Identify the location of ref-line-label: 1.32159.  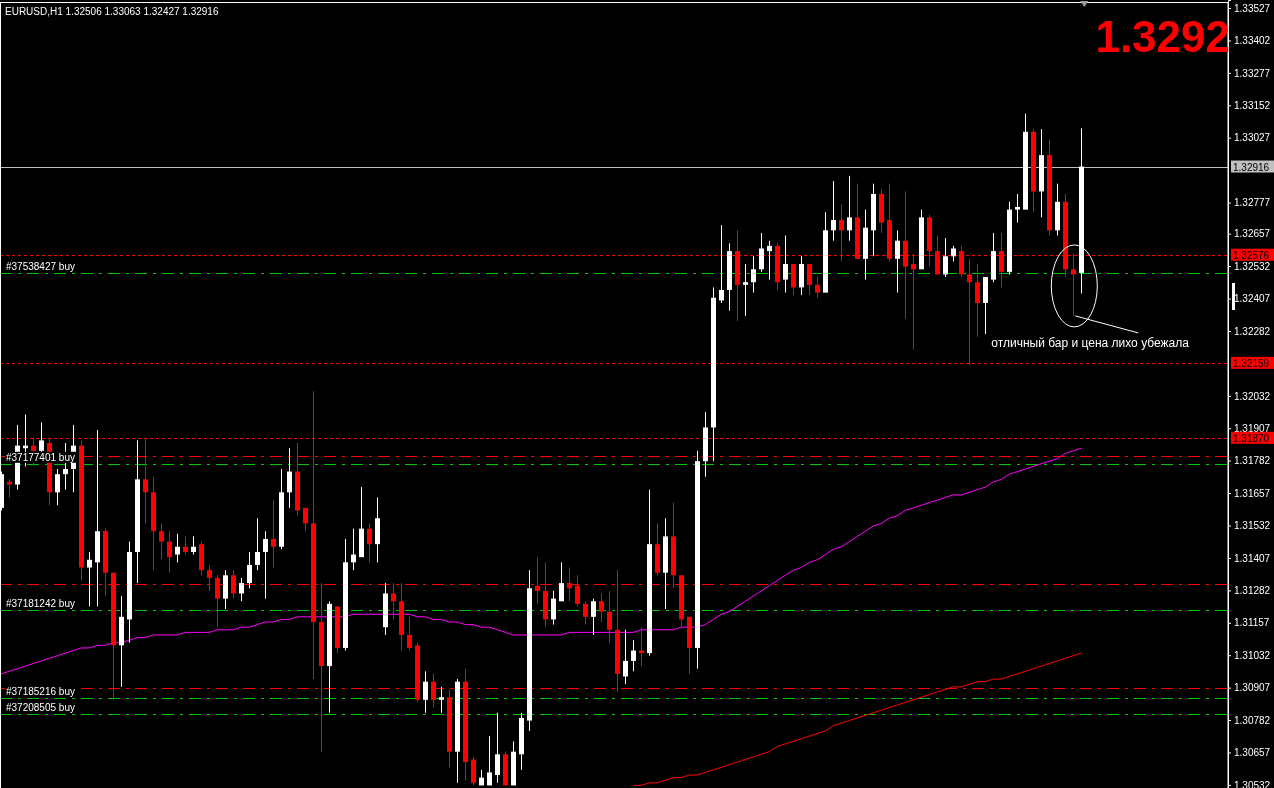
(1251, 363).